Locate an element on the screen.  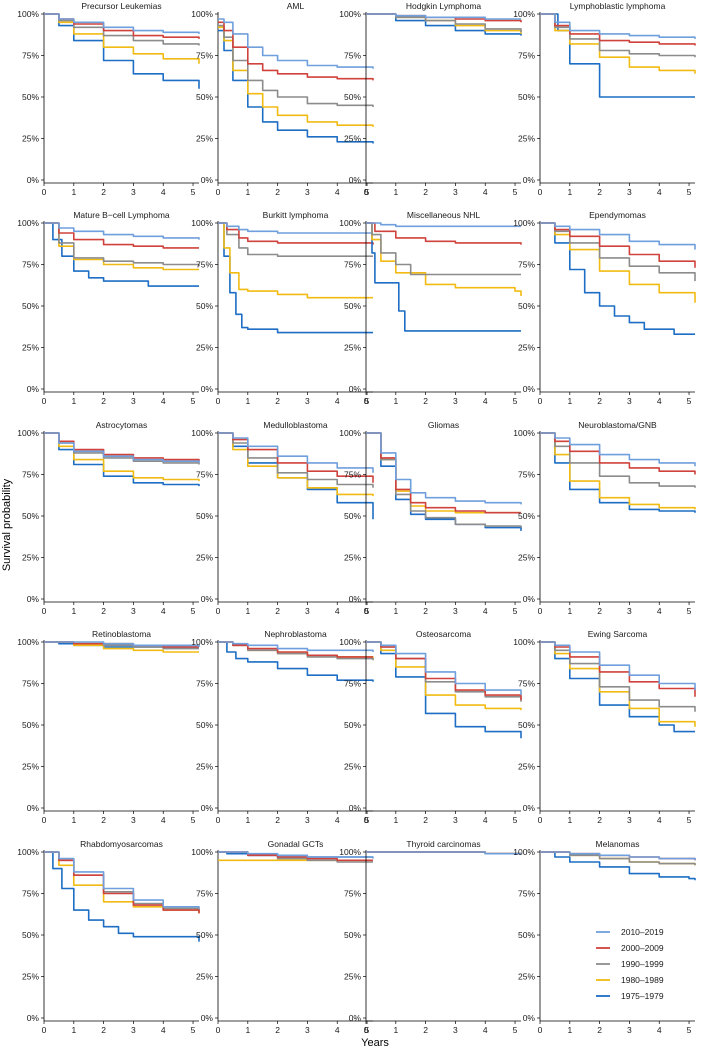
panel: Precursor Leukemias 0% 25% 50% 75% 100% 0 1 2 3 4 5 is located at coordinates (108, 99).